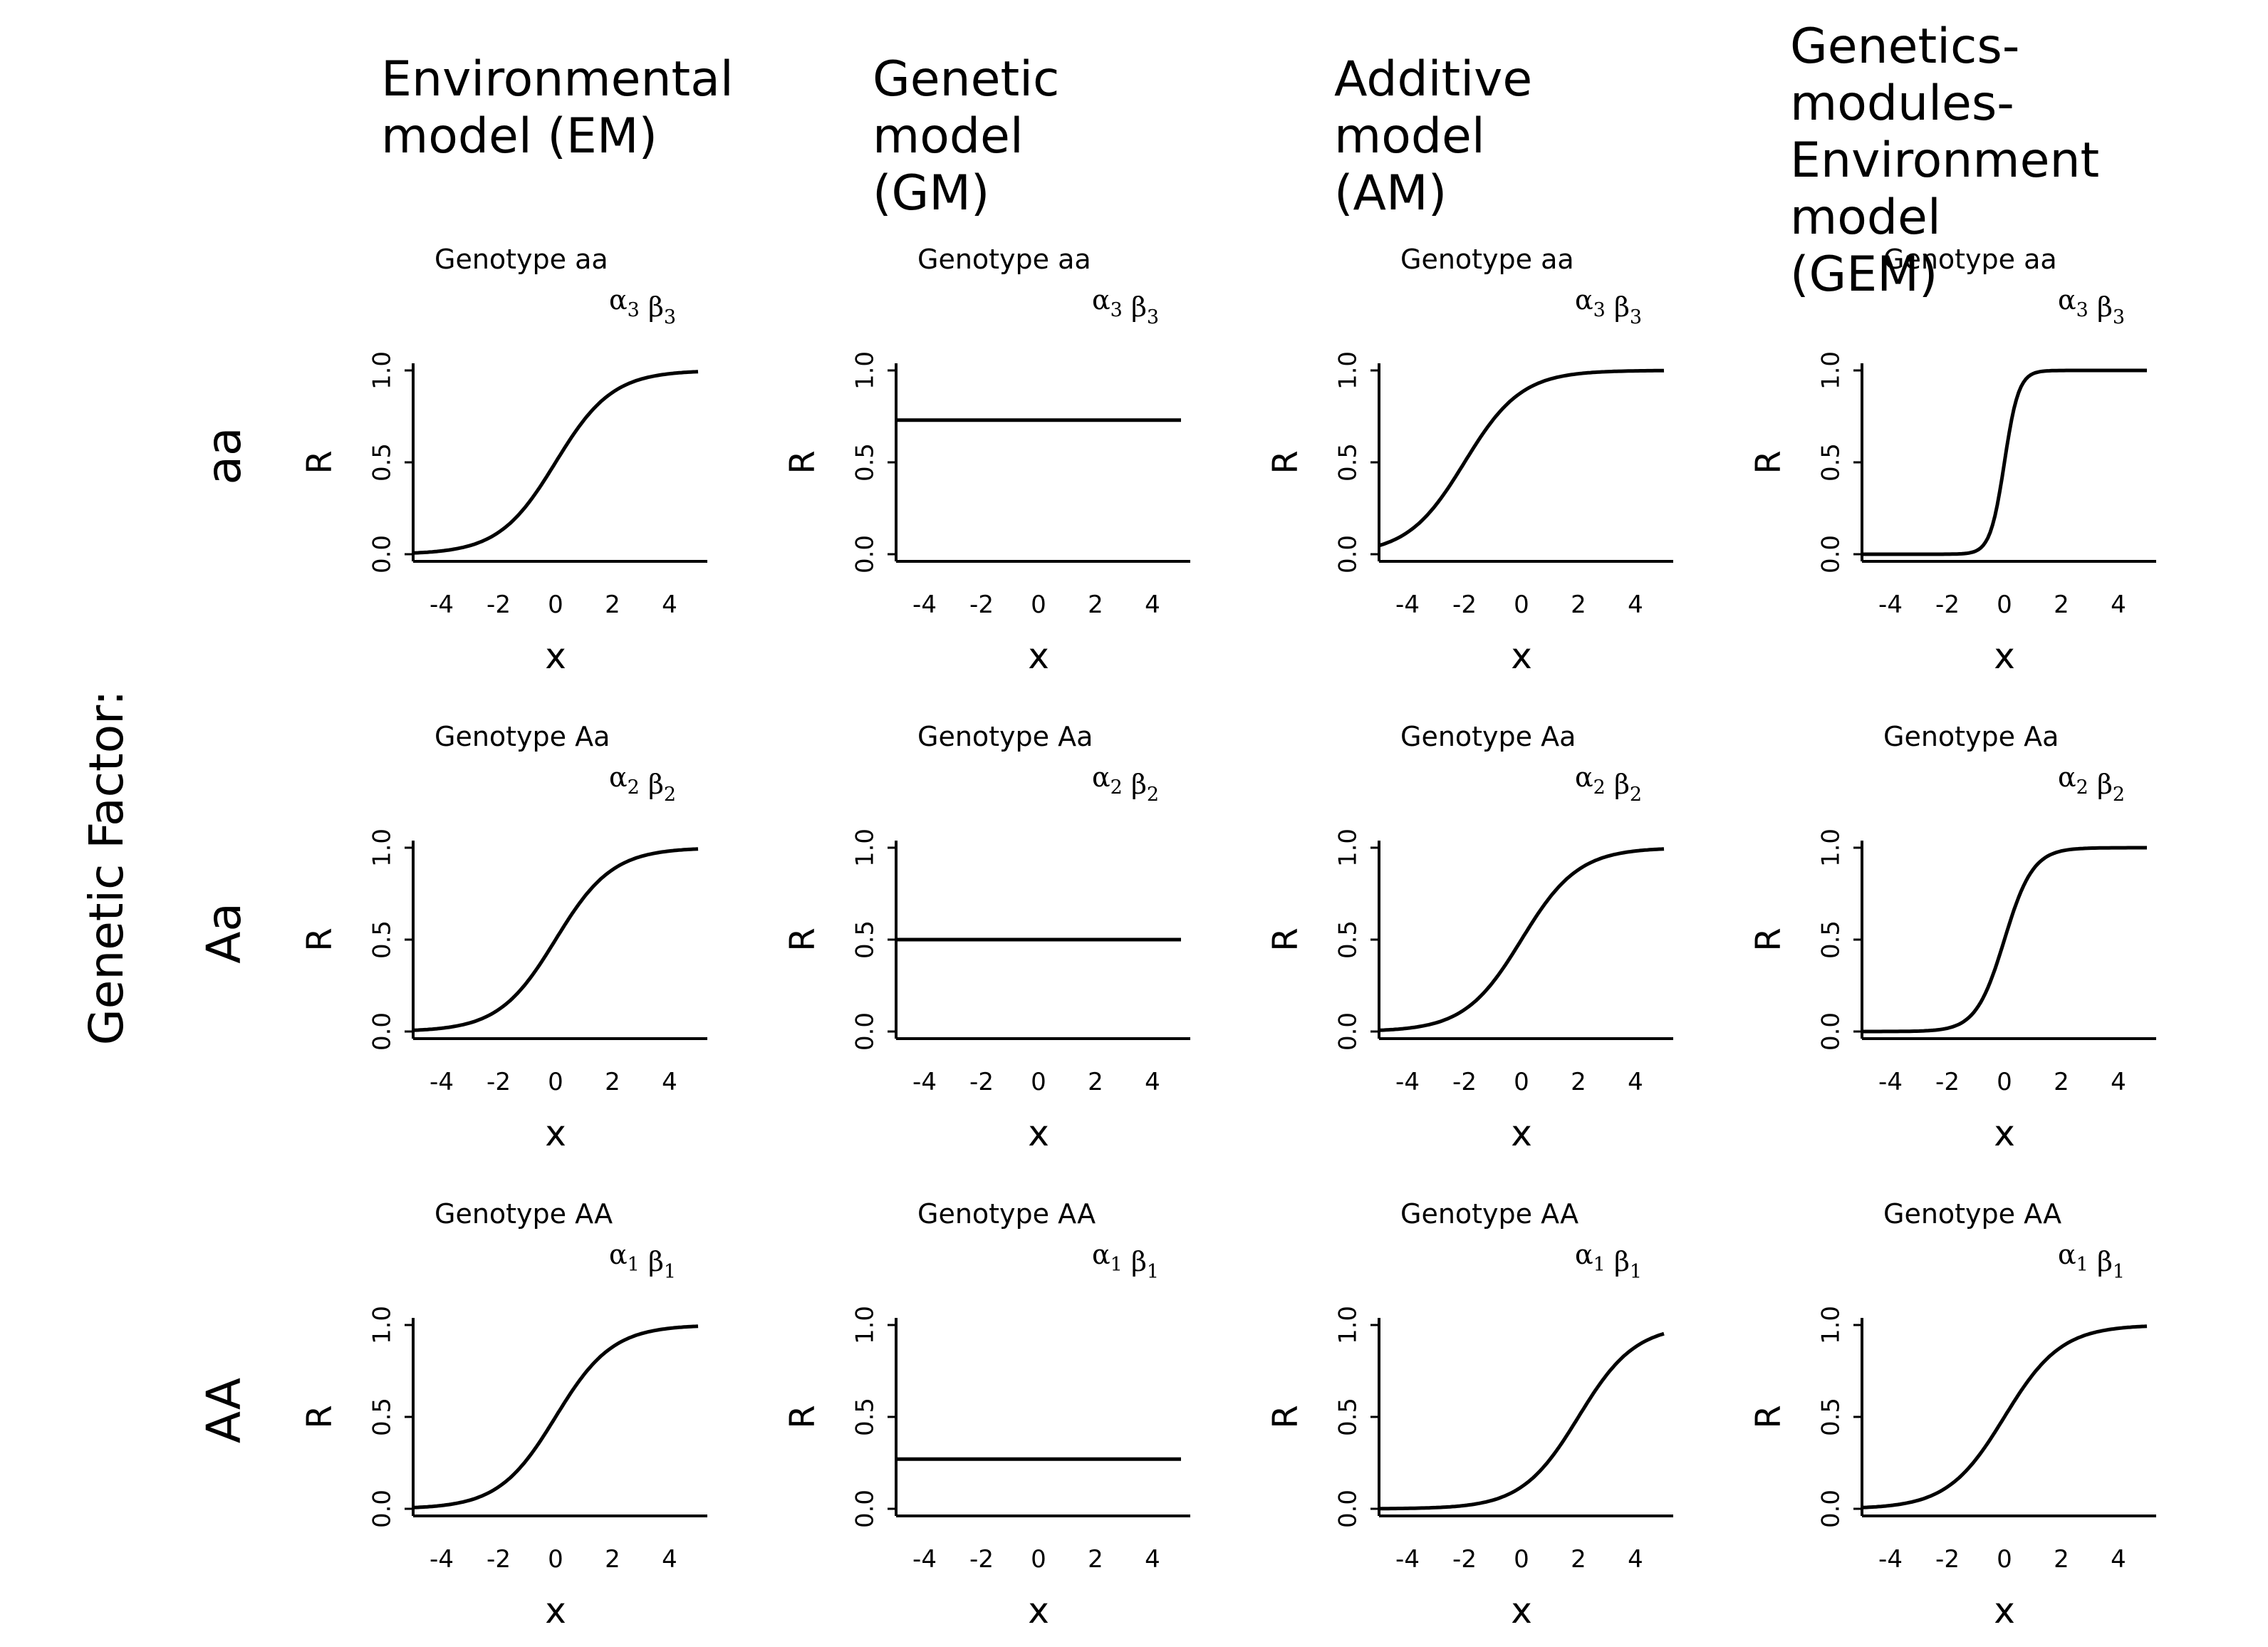 This screenshot has width=2268, height=1647. I want to click on panel-gm-Aa: Genotype Aa α2 β2 0.0 0.5 1.0 R -4 -2 0 2 4 x, so click(986, 937).